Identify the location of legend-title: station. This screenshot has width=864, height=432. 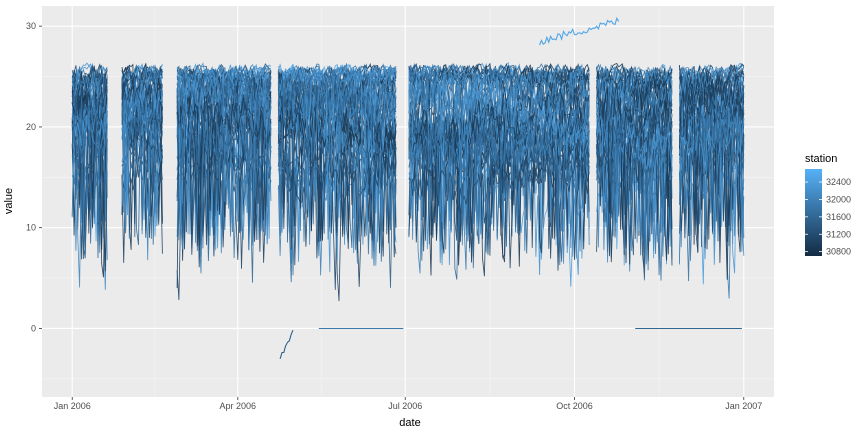
(821, 159).